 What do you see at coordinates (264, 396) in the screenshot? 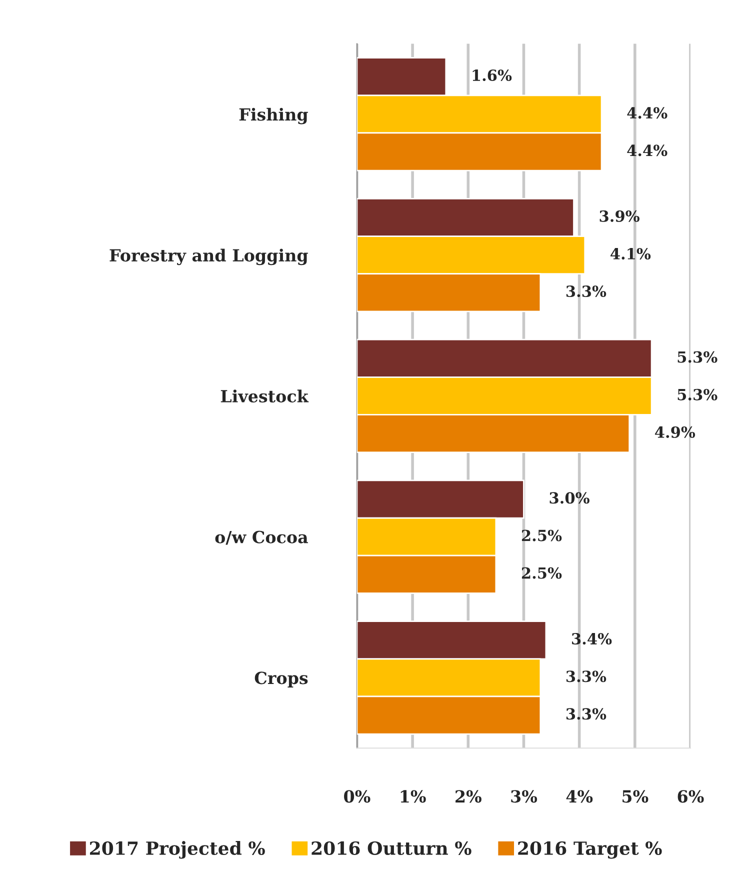
I see `y-tick-label: Livestock` at bounding box center [264, 396].